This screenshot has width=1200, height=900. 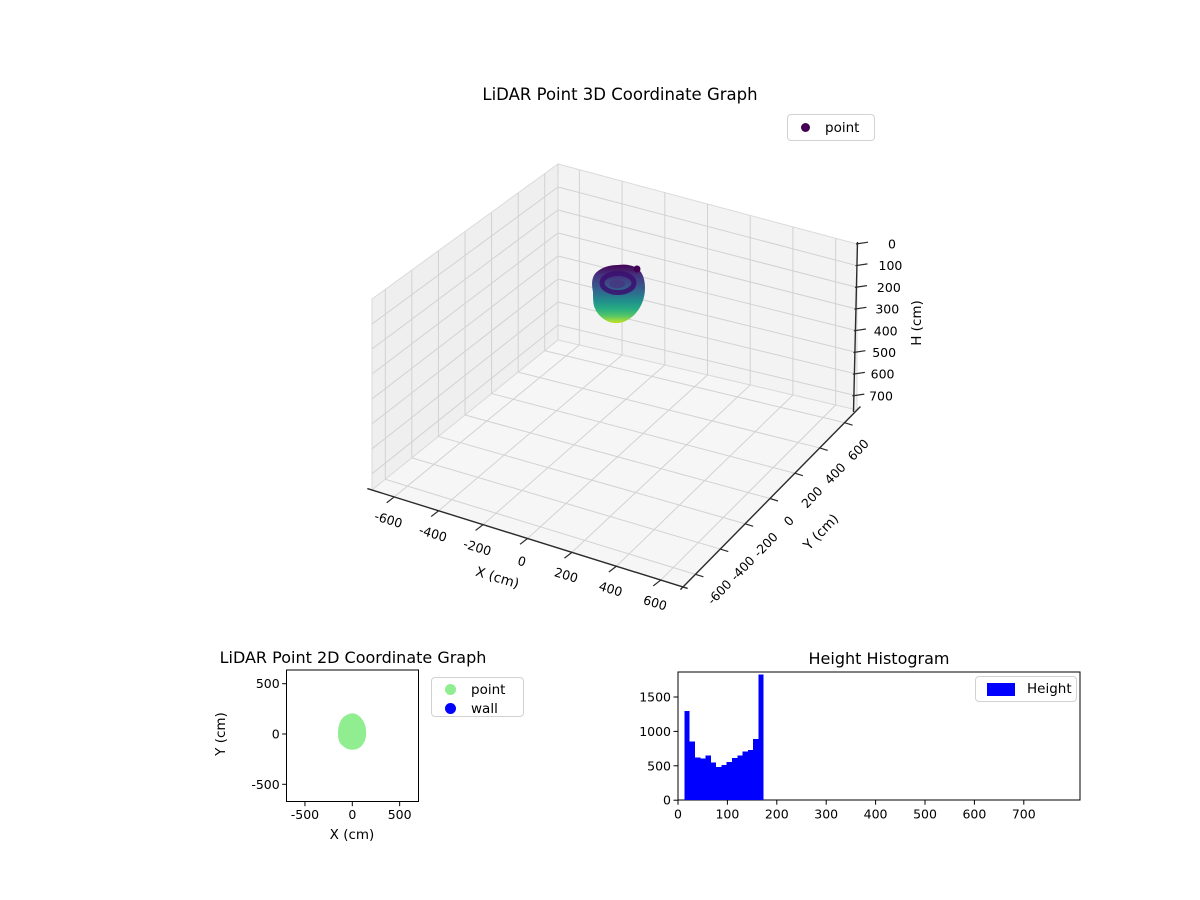 What do you see at coordinates (352, 731) in the screenshot?
I see `plot2d-point-cloud` at bounding box center [352, 731].